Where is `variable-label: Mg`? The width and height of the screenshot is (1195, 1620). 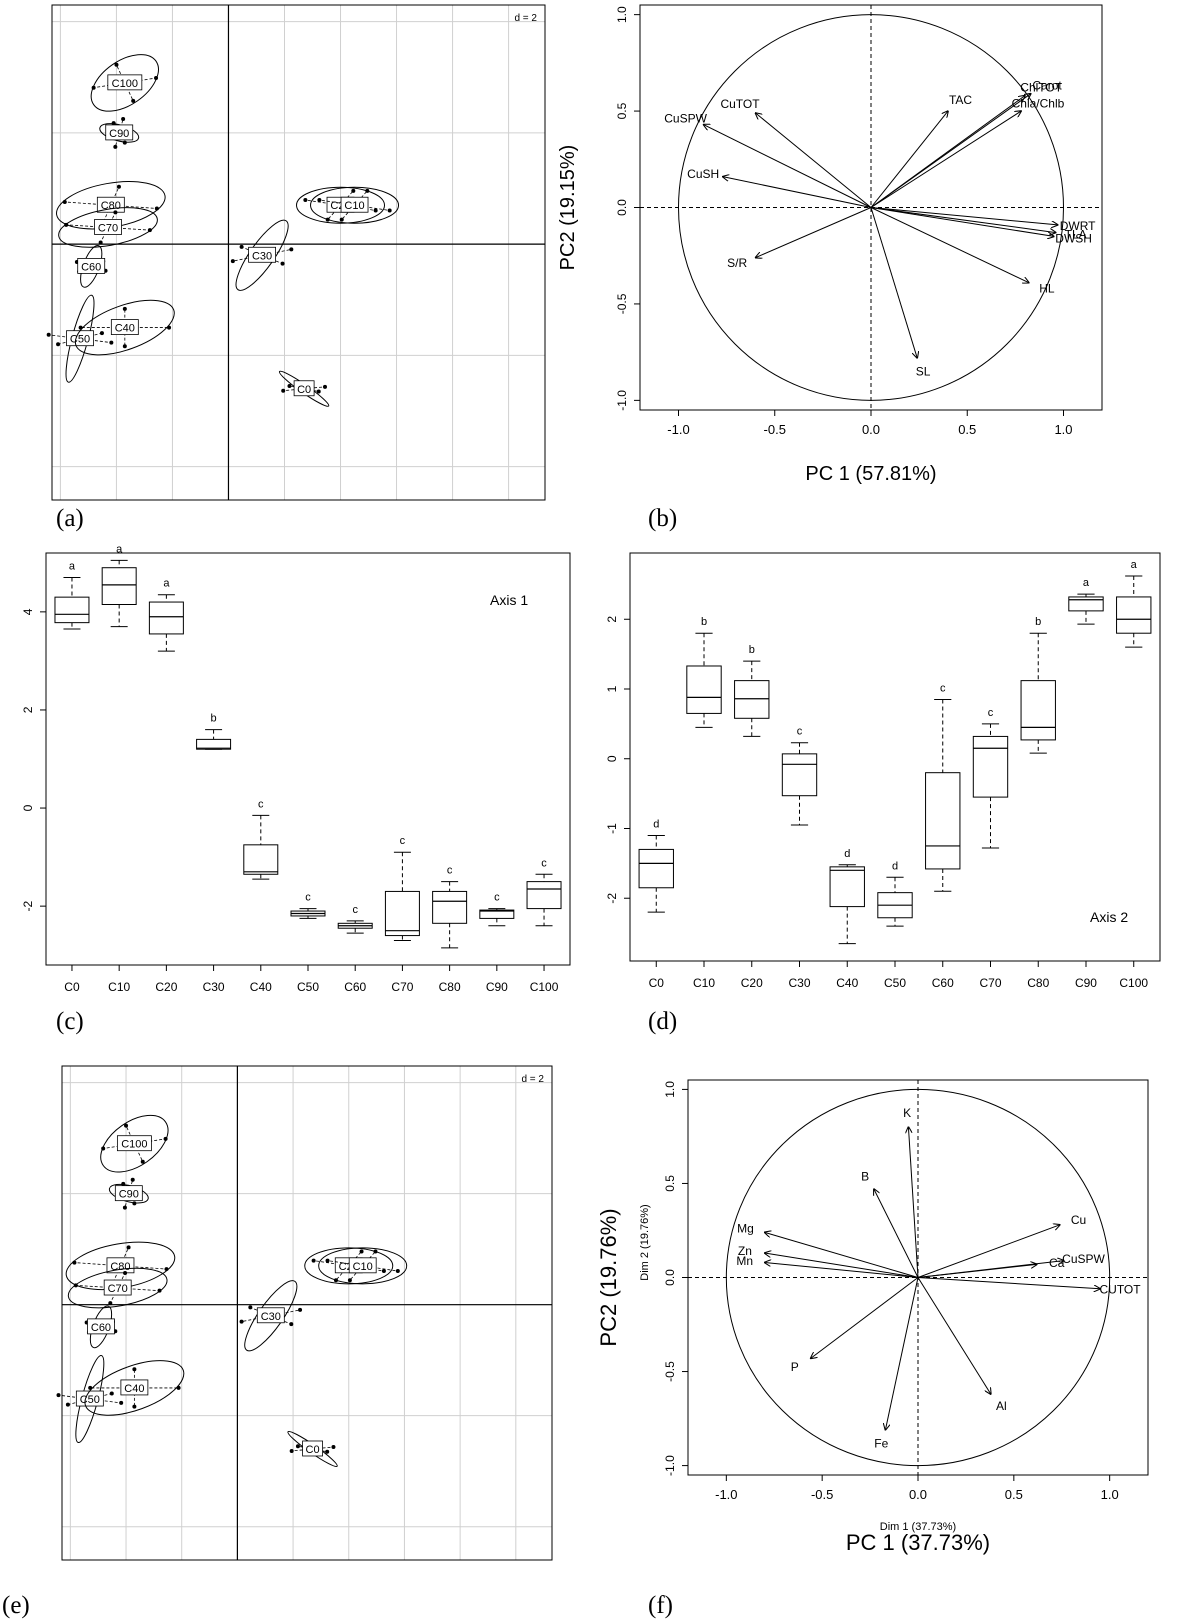
variable-label: Mg is located at coordinates (745, 1228).